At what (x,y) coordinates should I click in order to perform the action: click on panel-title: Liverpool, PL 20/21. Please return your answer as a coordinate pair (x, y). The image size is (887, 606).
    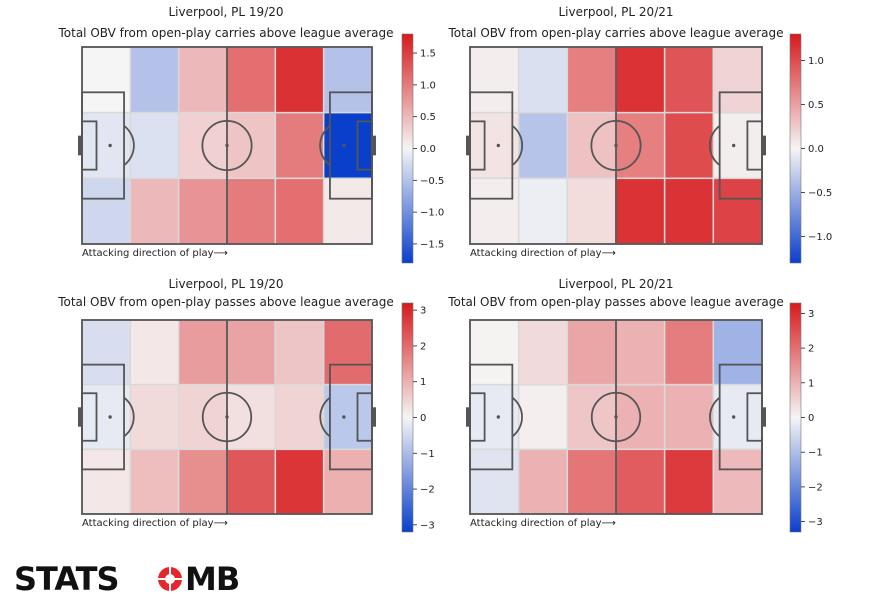
    Looking at the image, I should click on (615, 284).